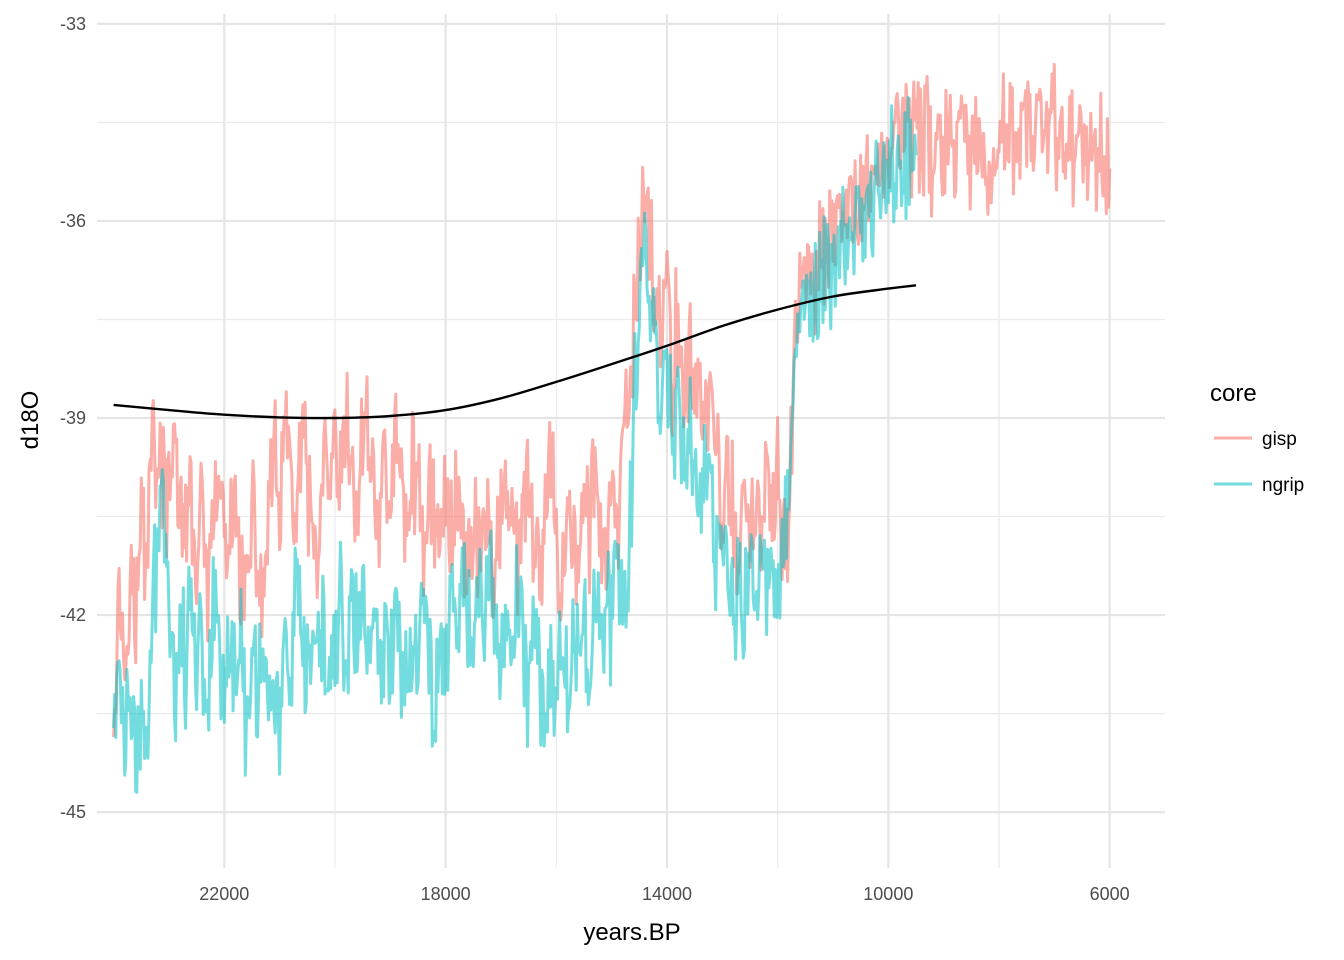 The image size is (1344, 960). I want to click on x-axis-ticks: 22000 18000 14000 10000 6000, so click(664, 894).